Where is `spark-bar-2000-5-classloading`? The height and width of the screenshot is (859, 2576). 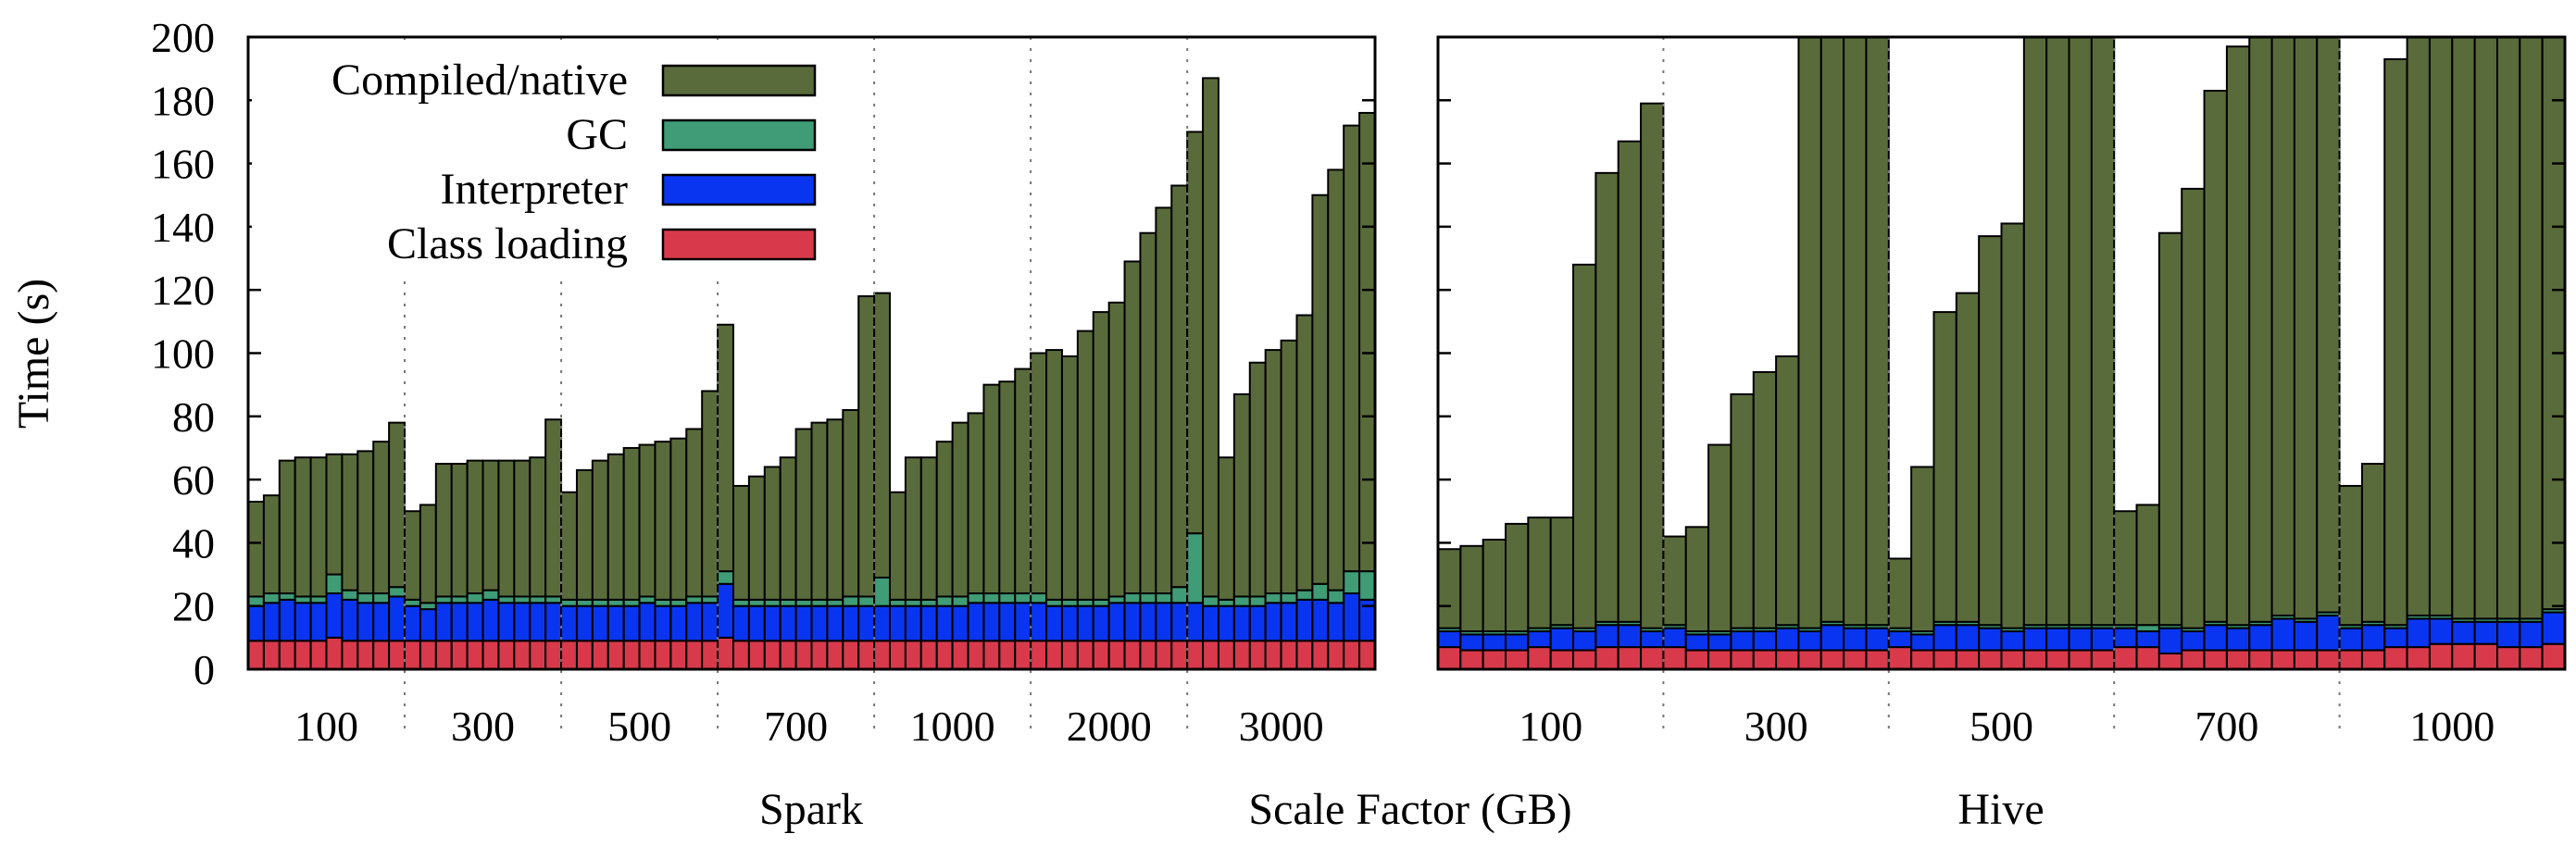 spark-bar-2000-5-classloading is located at coordinates (1101, 654).